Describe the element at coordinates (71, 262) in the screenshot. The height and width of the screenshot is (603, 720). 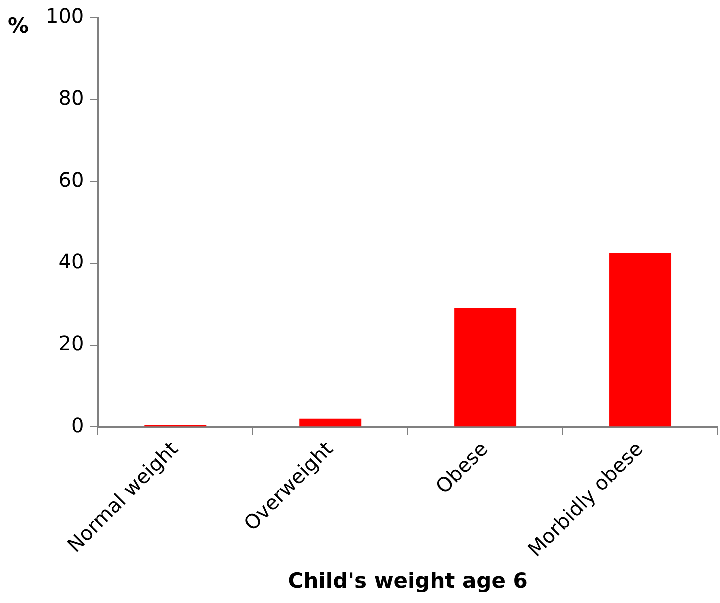
I see `y-tick-label: 40` at that location.